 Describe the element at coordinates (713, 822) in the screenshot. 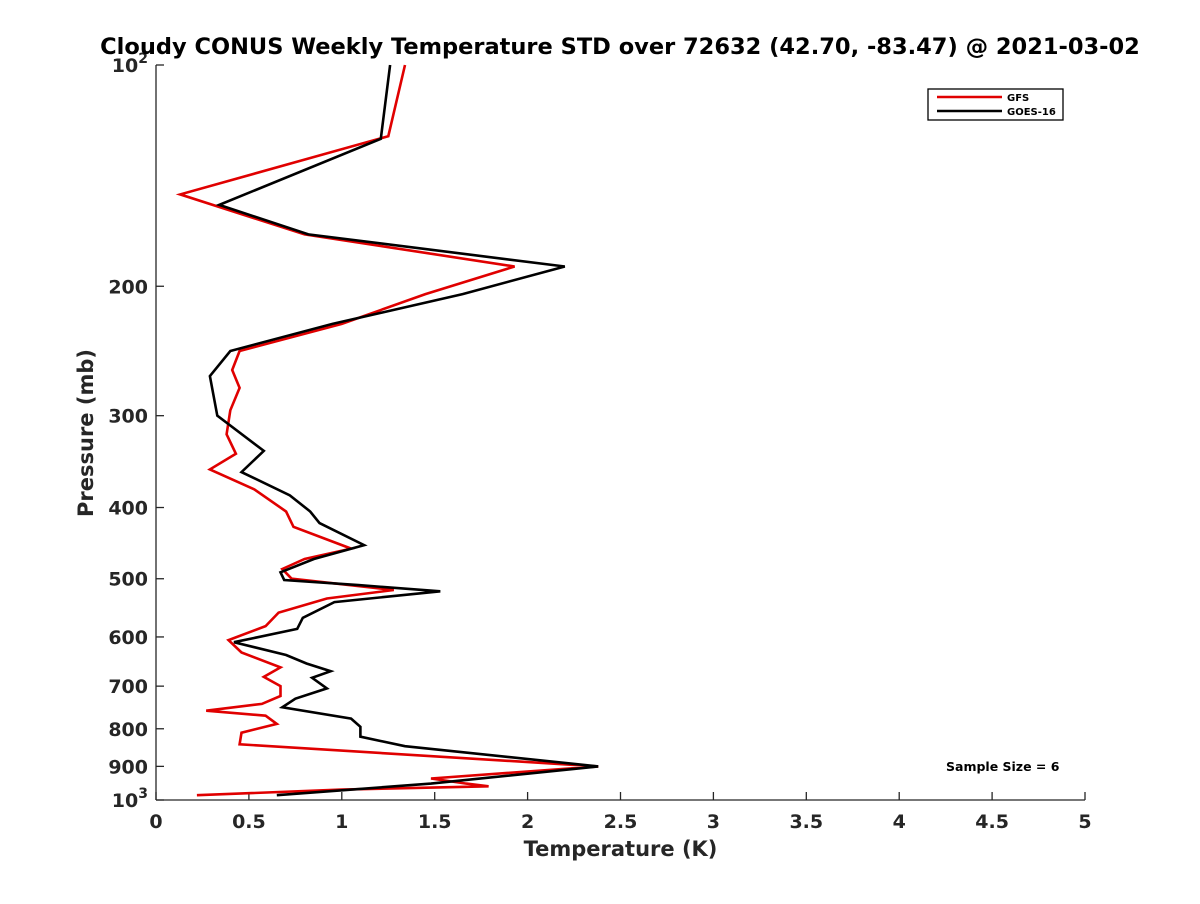

I see `x-tick-label: 3` at that location.